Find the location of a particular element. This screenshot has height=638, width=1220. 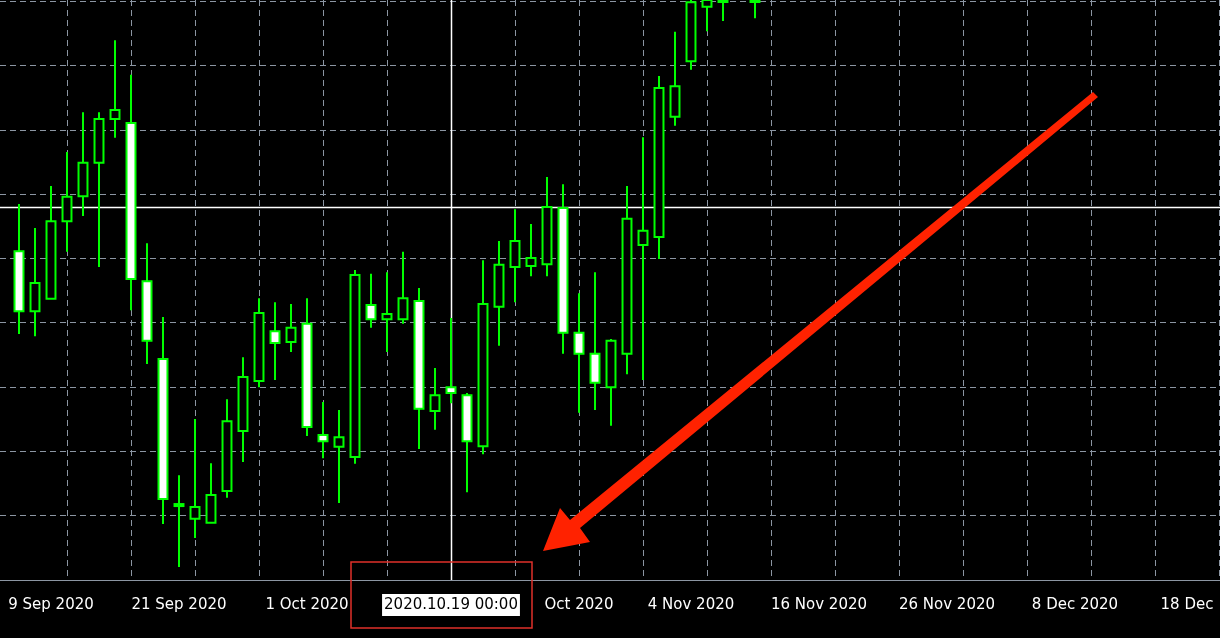

x-tick-label: 21 Sep 2020 is located at coordinates (179, 603).